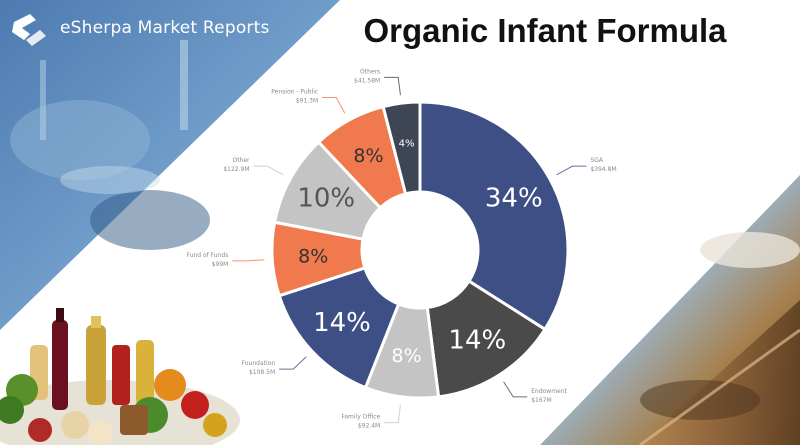 This screenshot has width=800, height=445. What do you see at coordinates (220, 264) in the screenshot?
I see `callout-amount: $99M` at bounding box center [220, 264].